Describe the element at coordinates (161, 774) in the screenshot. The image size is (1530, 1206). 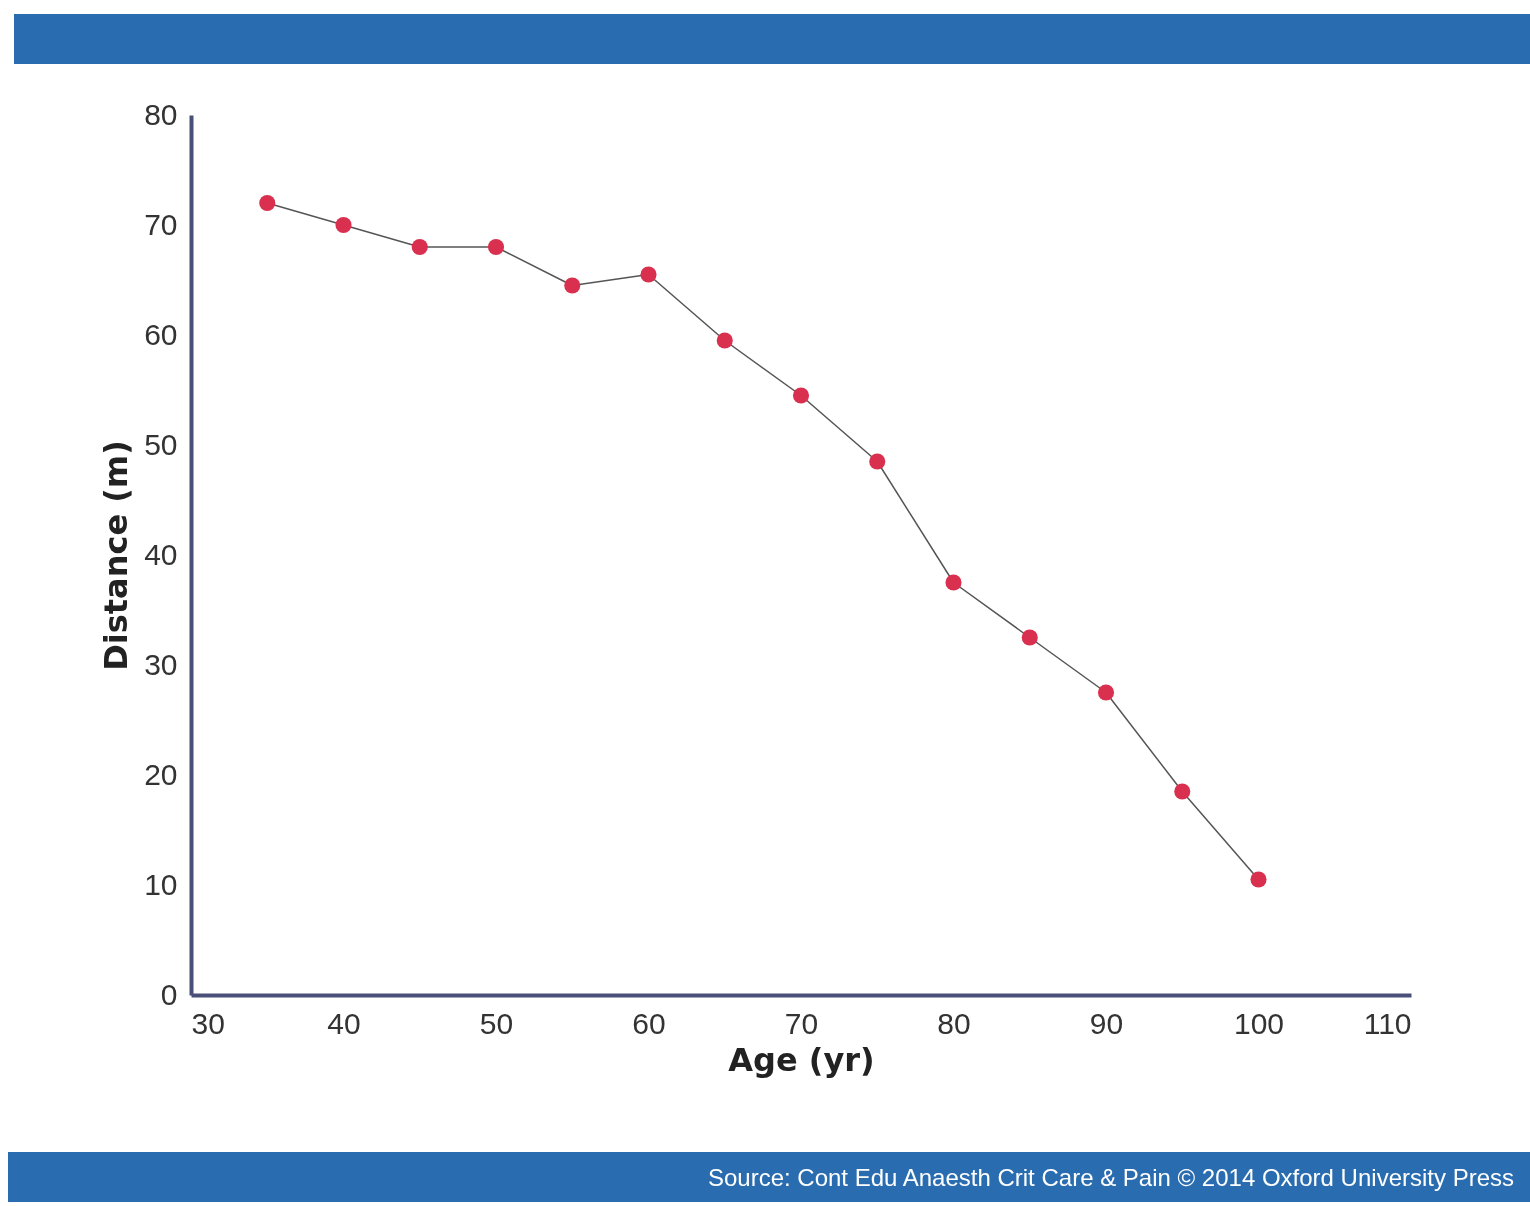
I see `y-tick-label: 20` at that location.